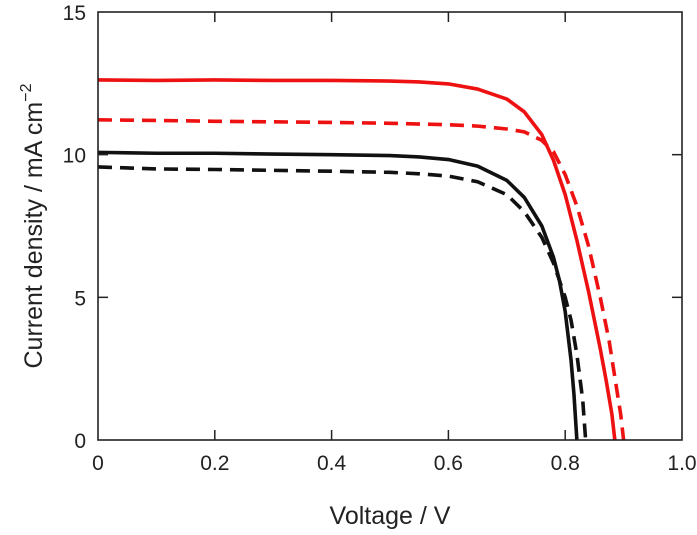 The height and width of the screenshot is (535, 697). What do you see at coordinates (332, 463) in the screenshot?
I see `x-tick-label: 0.4` at bounding box center [332, 463].